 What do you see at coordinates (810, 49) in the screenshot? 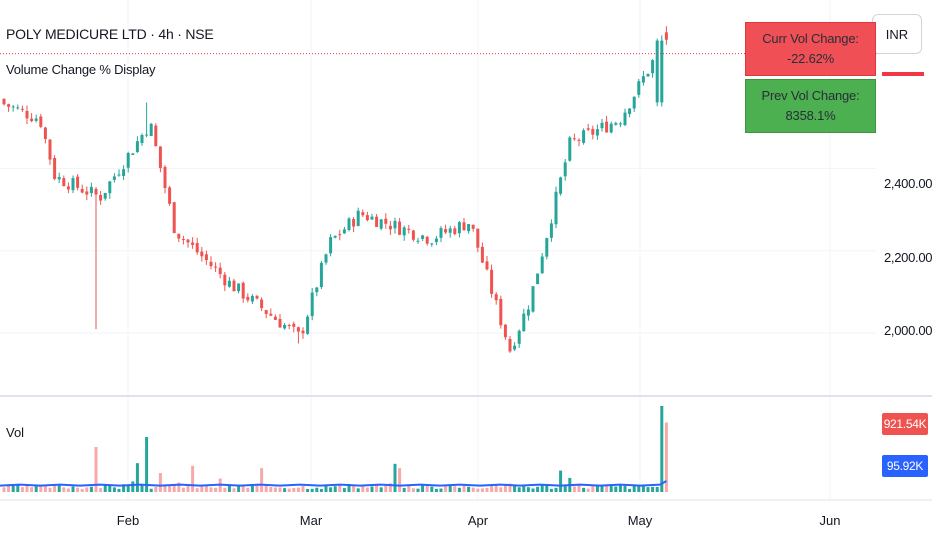
I see `curr-vol-change-box: Curr Vol Change: -22.62%` at bounding box center [810, 49].